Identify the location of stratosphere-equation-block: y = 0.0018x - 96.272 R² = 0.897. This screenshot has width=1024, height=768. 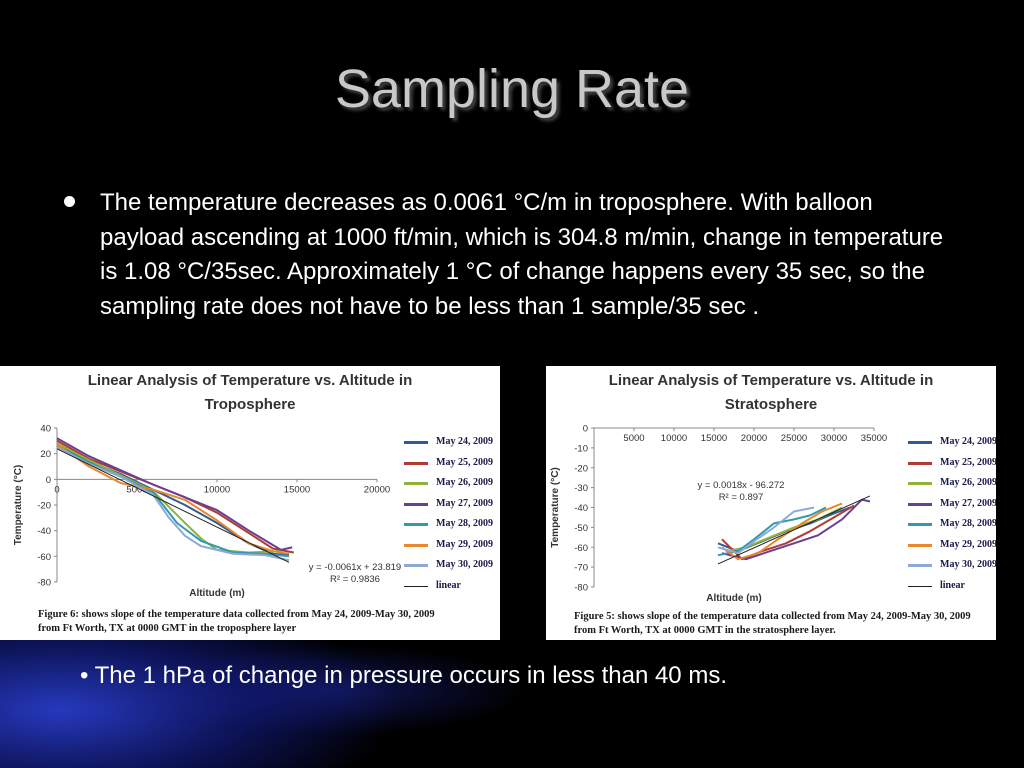
(741, 492).